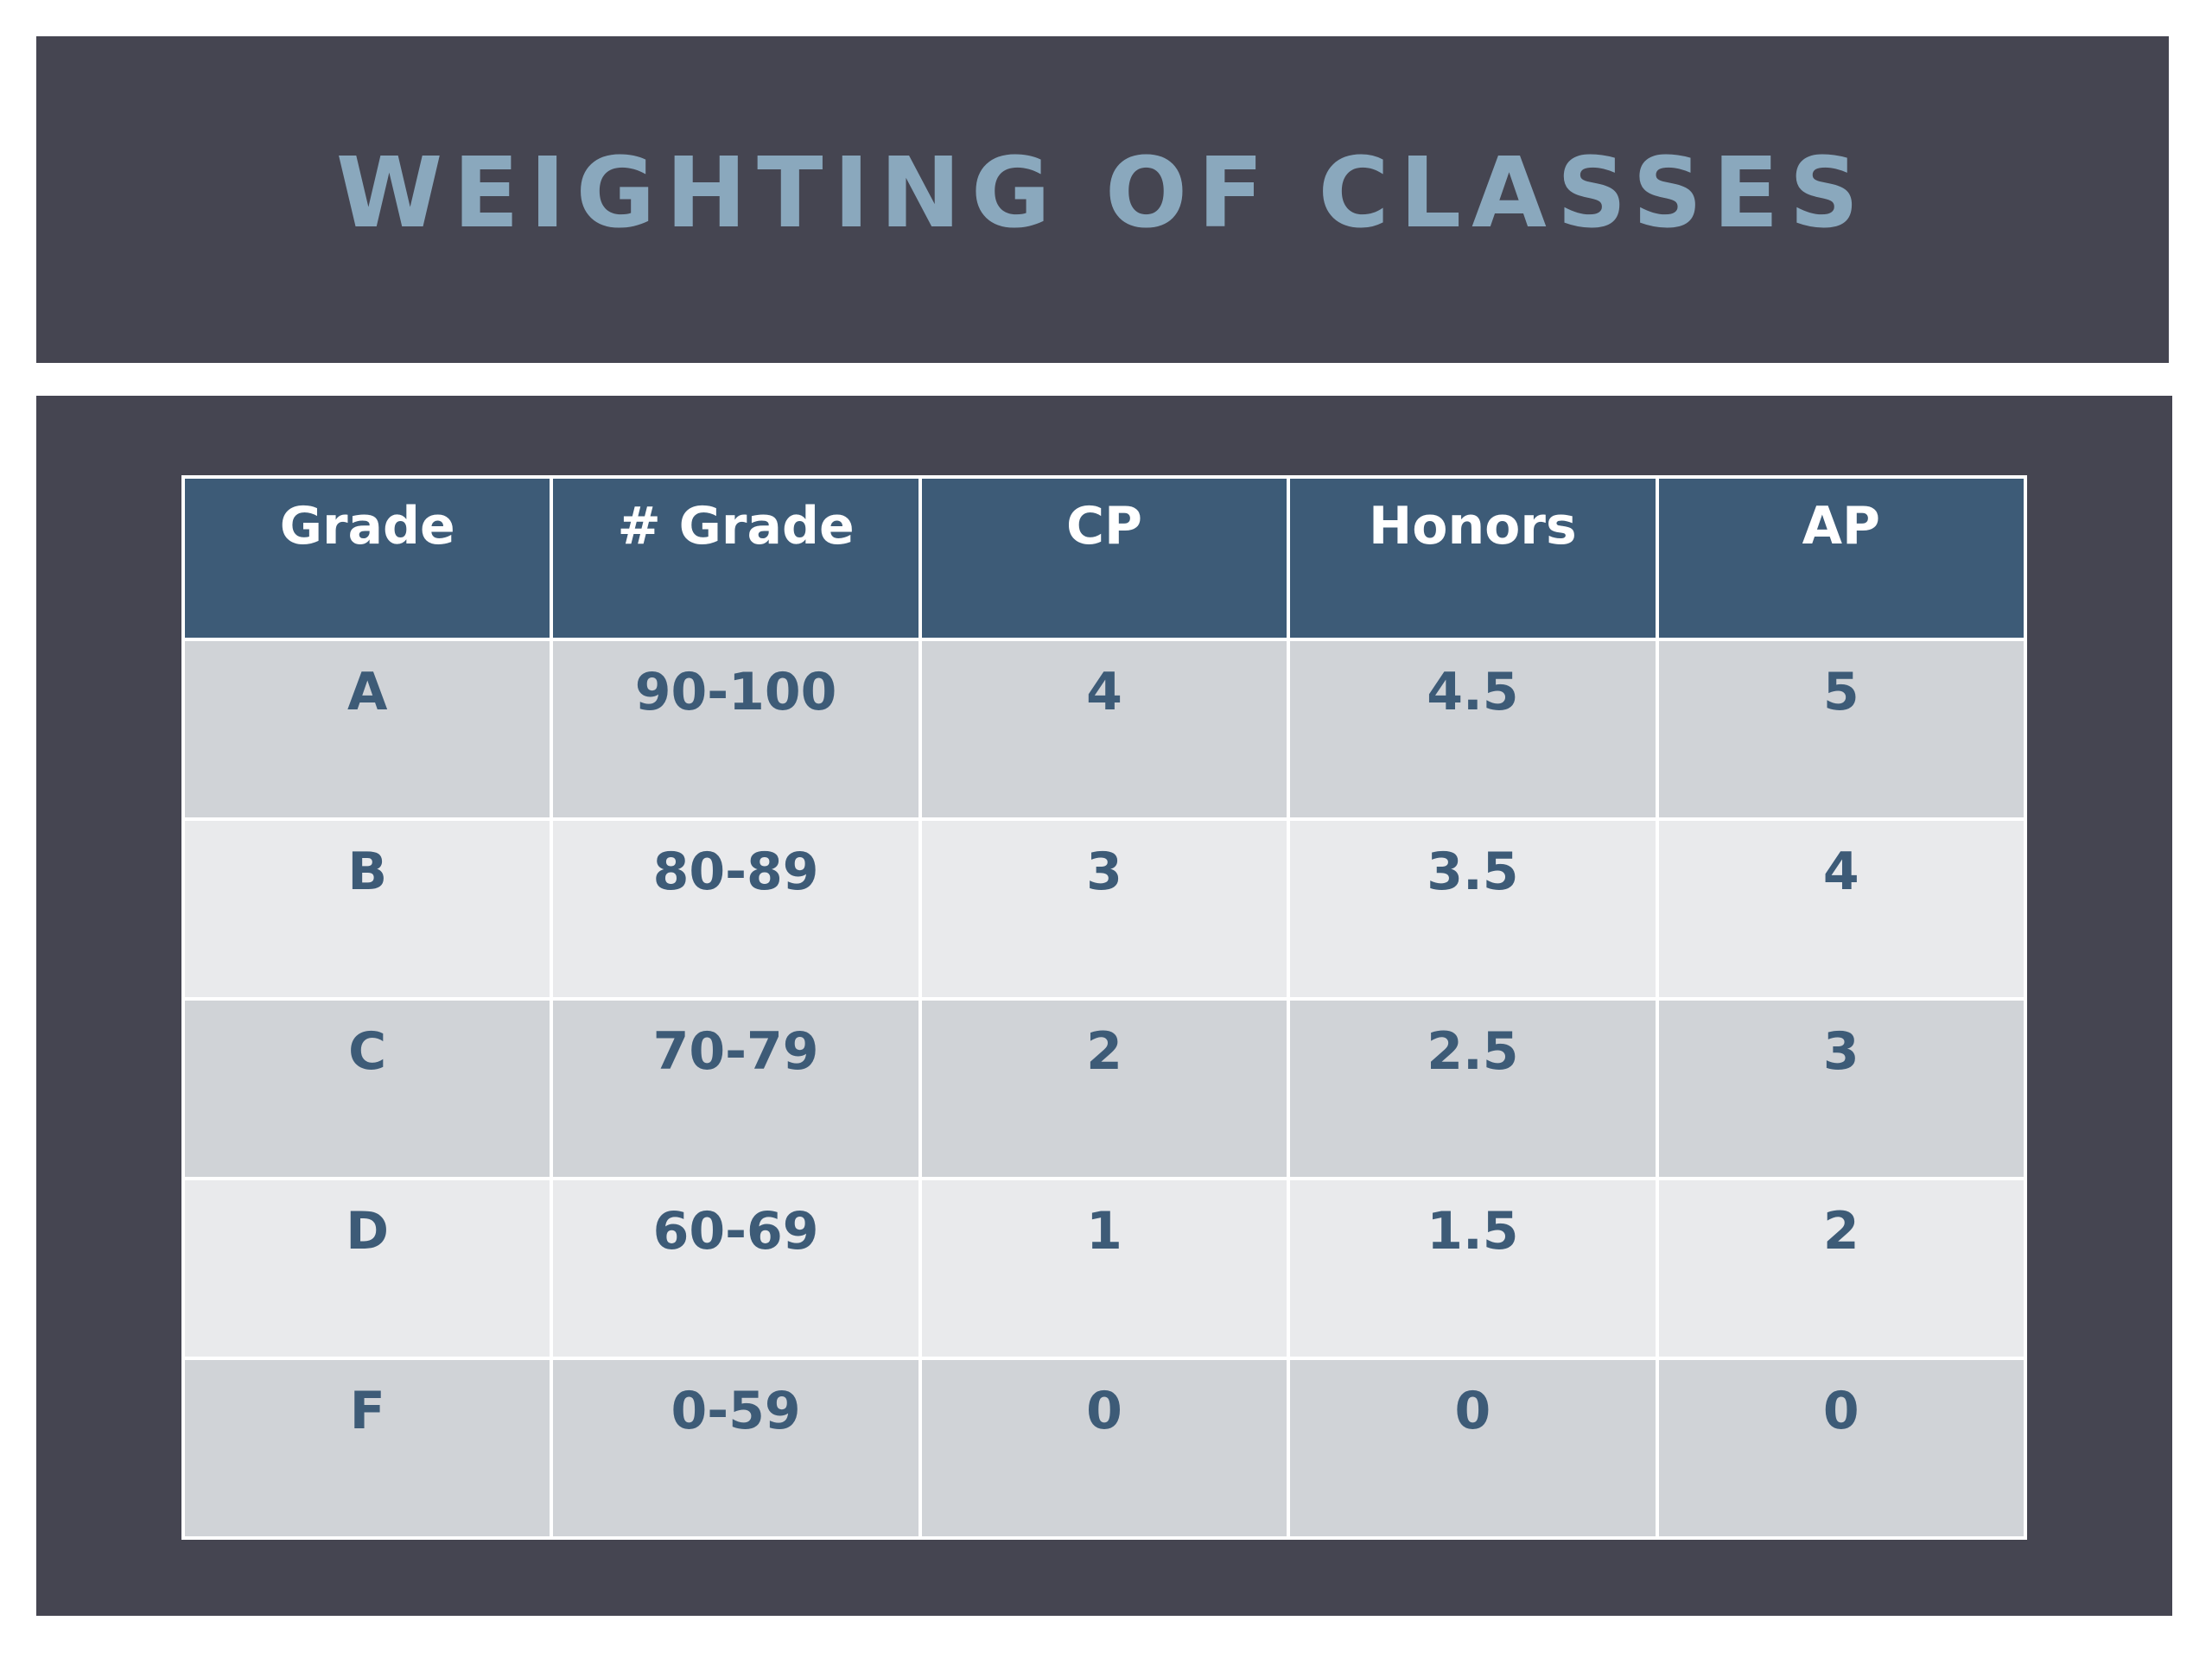 The width and height of the screenshot is (2212, 1659). I want to click on cell-honors: 4.5, so click(1473, 729).